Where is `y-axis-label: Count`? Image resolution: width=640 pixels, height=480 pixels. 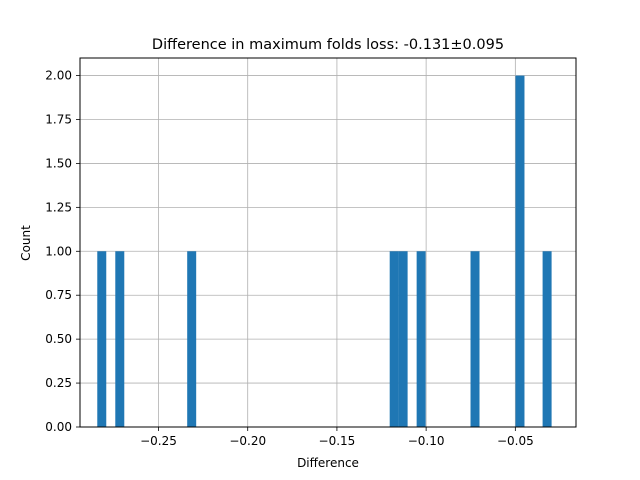
y-axis-label: Count is located at coordinates (26, 243).